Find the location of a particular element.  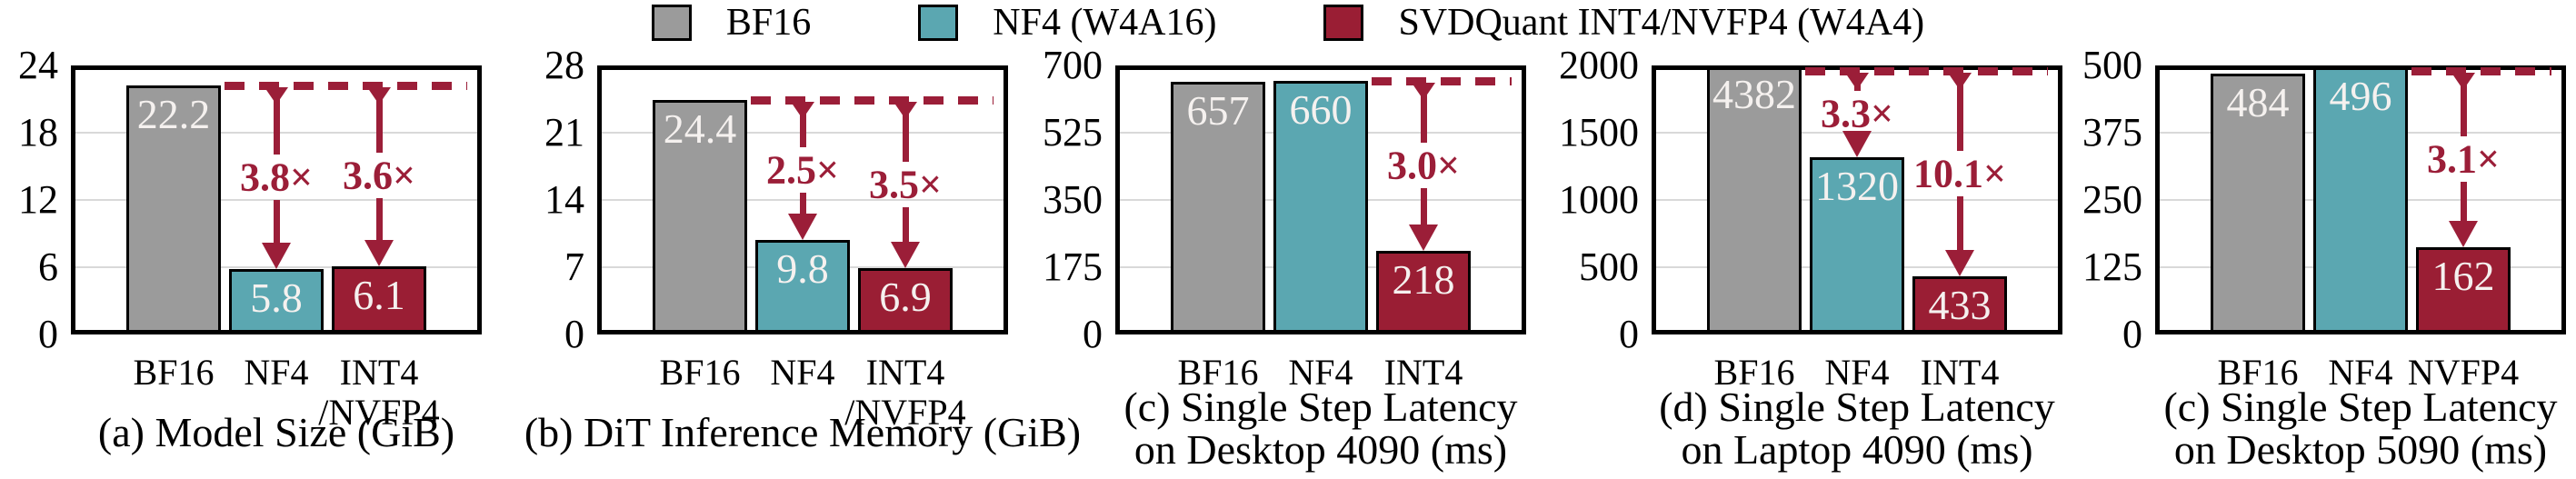

speedup-label: 10.1× is located at coordinates (1959, 174).